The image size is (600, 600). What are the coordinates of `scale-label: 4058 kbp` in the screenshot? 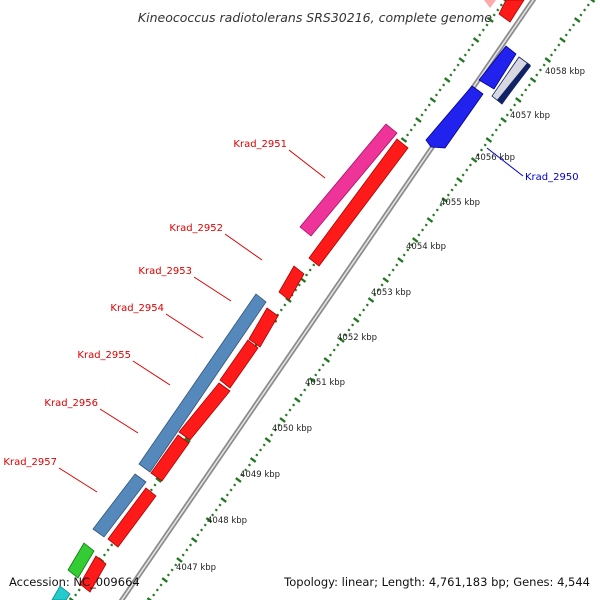 It's located at (565, 72).